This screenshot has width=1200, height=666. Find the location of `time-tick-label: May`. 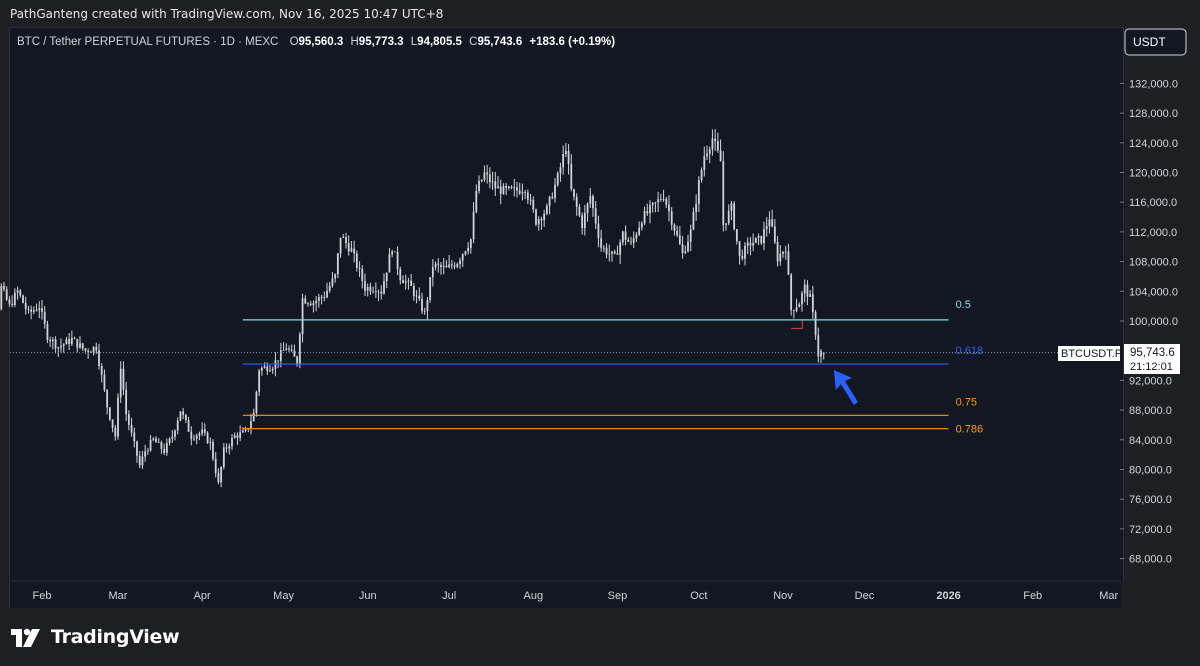

time-tick-label: May is located at coordinates (283, 596).